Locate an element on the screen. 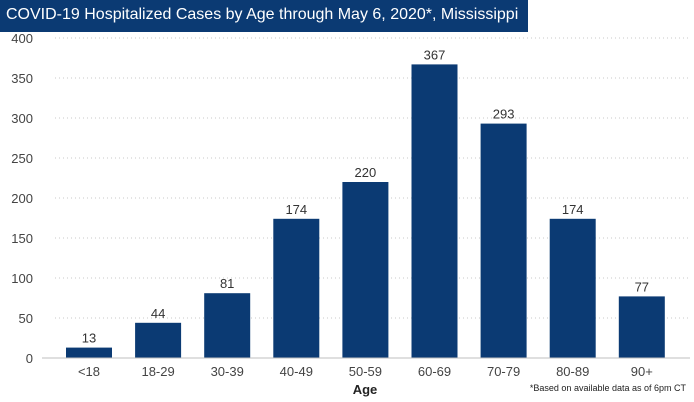 Image resolution: width=694 pixels, height=402 pixels. x-tick-label: 30-39 is located at coordinates (227, 371).